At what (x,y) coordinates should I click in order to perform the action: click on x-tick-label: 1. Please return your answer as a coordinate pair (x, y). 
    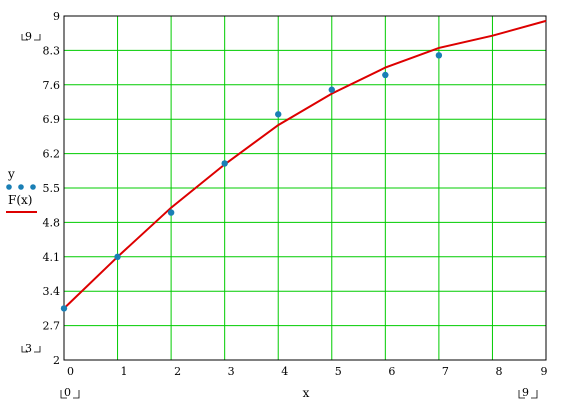
    Looking at the image, I should click on (124, 371).